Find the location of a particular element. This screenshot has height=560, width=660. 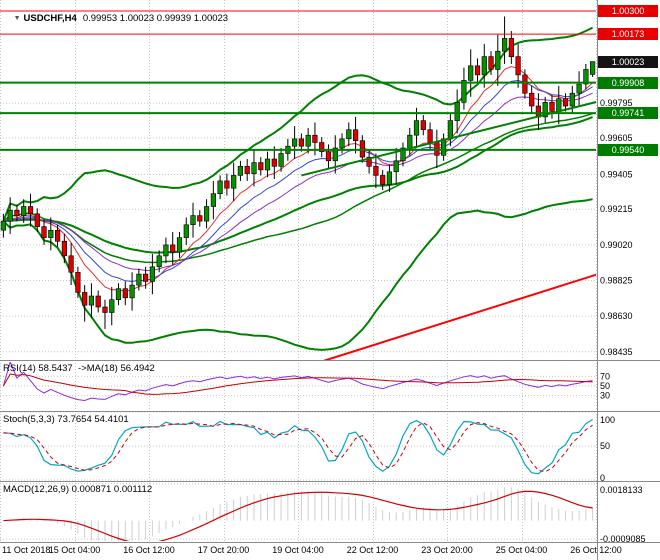

svg-text: 25 Oct 04:00 is located at coordinates (522, 550).